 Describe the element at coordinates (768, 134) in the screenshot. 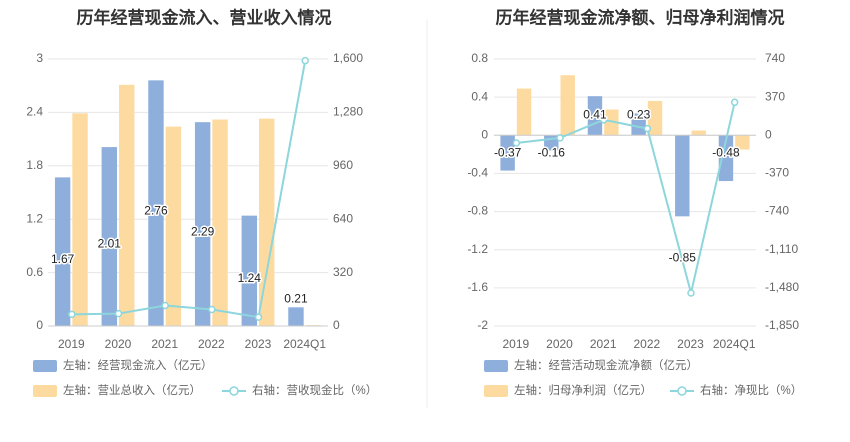

I see `right-right-axis-tick-label: 0` at that location.